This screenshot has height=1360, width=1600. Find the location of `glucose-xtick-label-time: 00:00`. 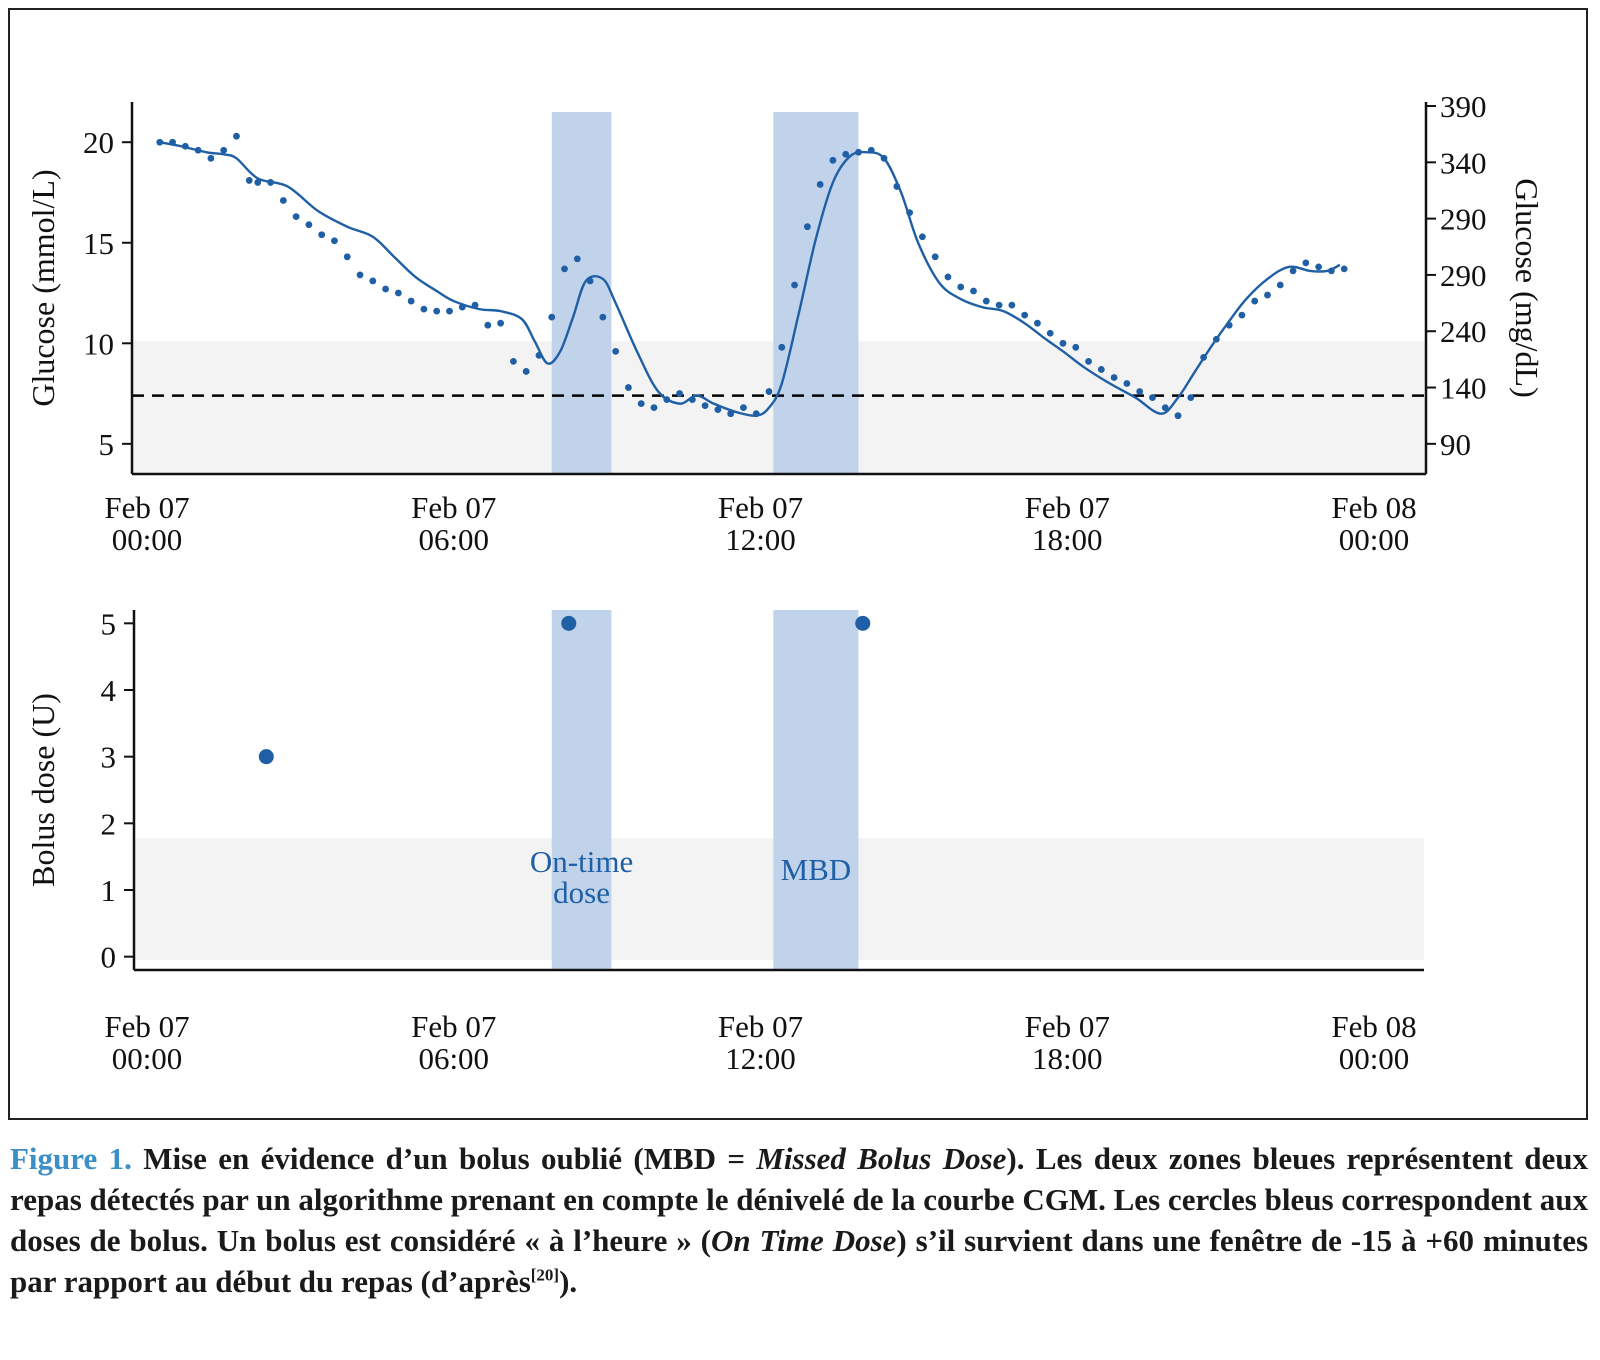

glucose-xtick-label-time: 00:00 is located at coordinates (1374, 539).